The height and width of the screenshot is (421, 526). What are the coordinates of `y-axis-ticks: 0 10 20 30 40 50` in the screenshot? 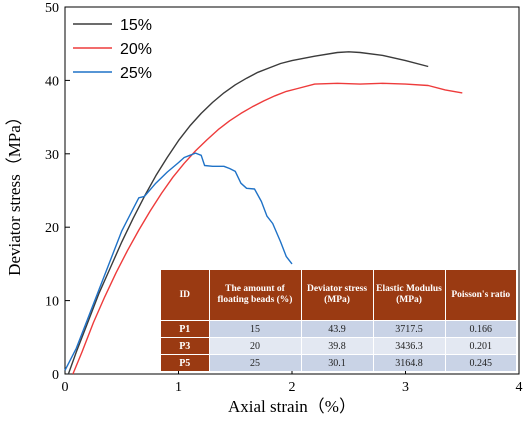 It's located at (57, 192).